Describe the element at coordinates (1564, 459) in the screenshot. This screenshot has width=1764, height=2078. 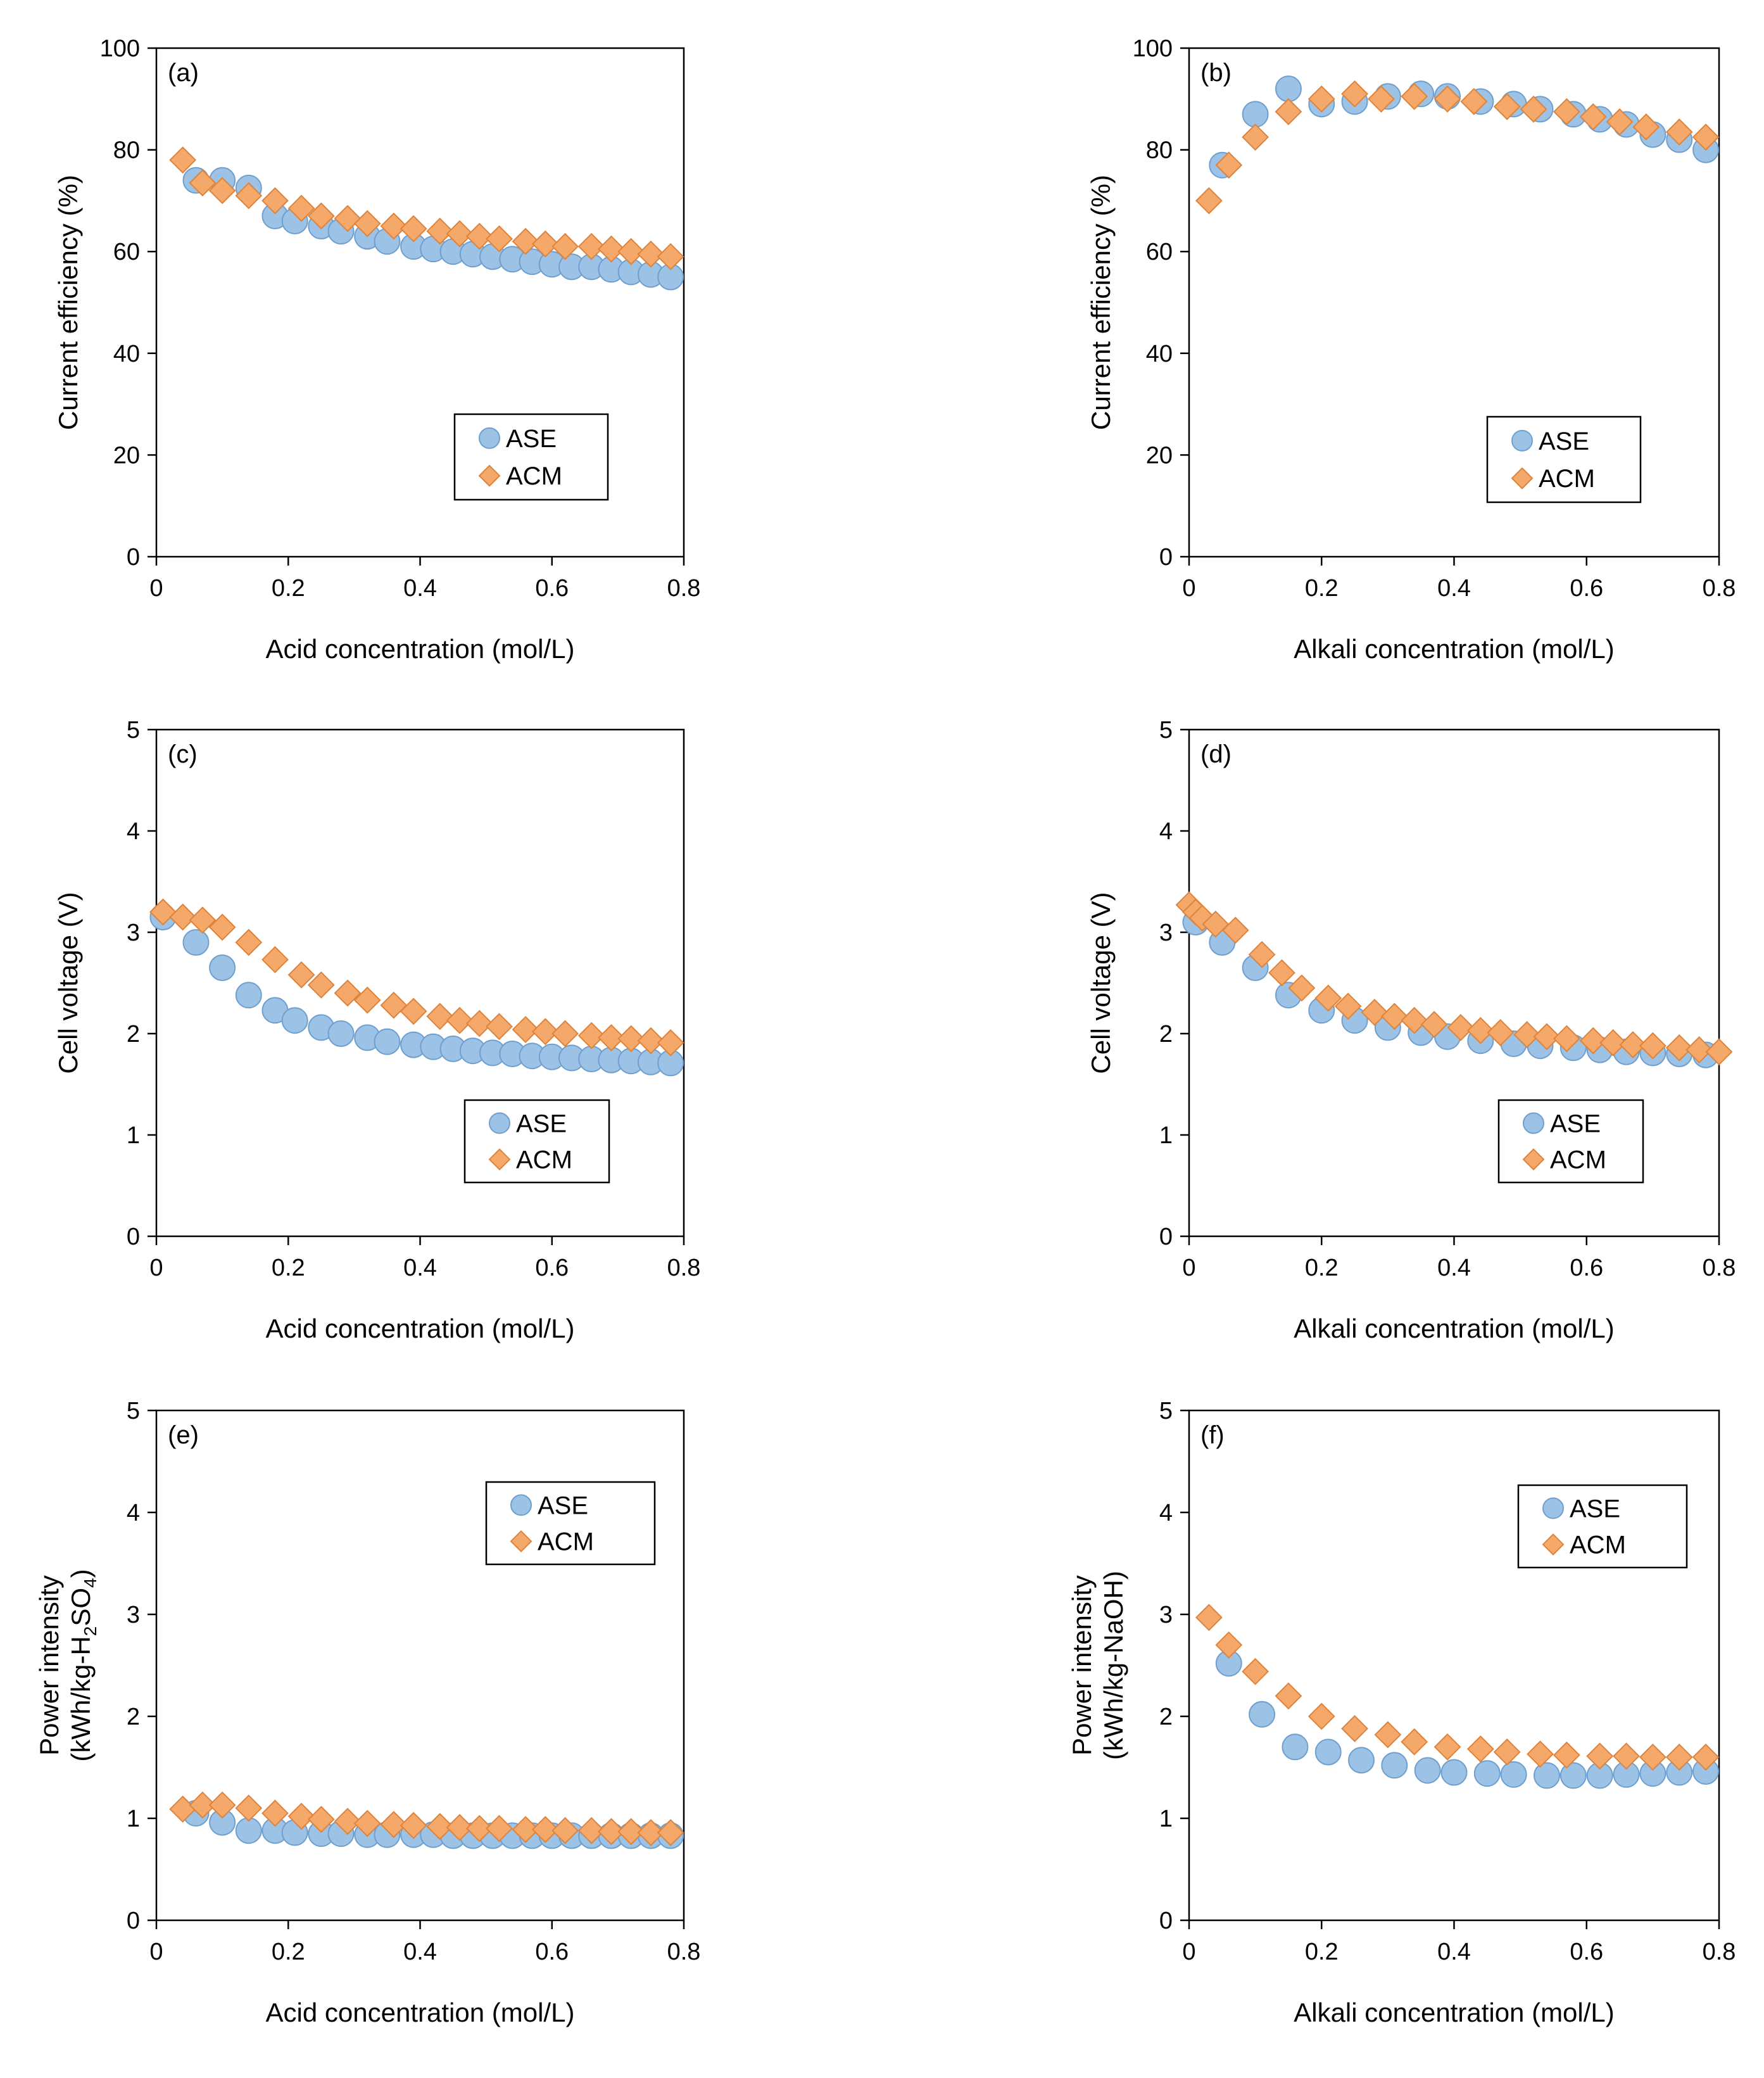
I see `legend: ASE ACM` at that location.